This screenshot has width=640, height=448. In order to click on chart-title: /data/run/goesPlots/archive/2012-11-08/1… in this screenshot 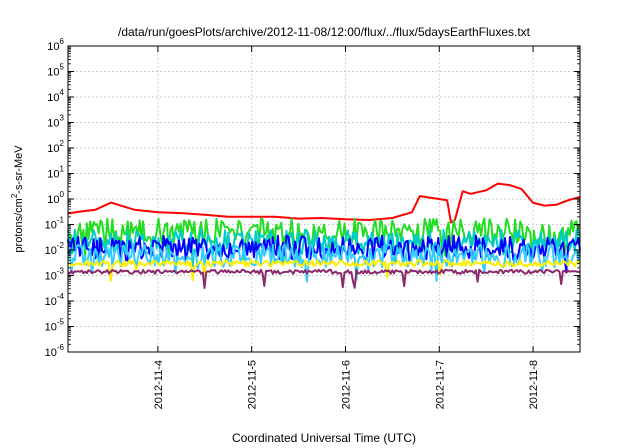, I will do `click(324, 32)`.